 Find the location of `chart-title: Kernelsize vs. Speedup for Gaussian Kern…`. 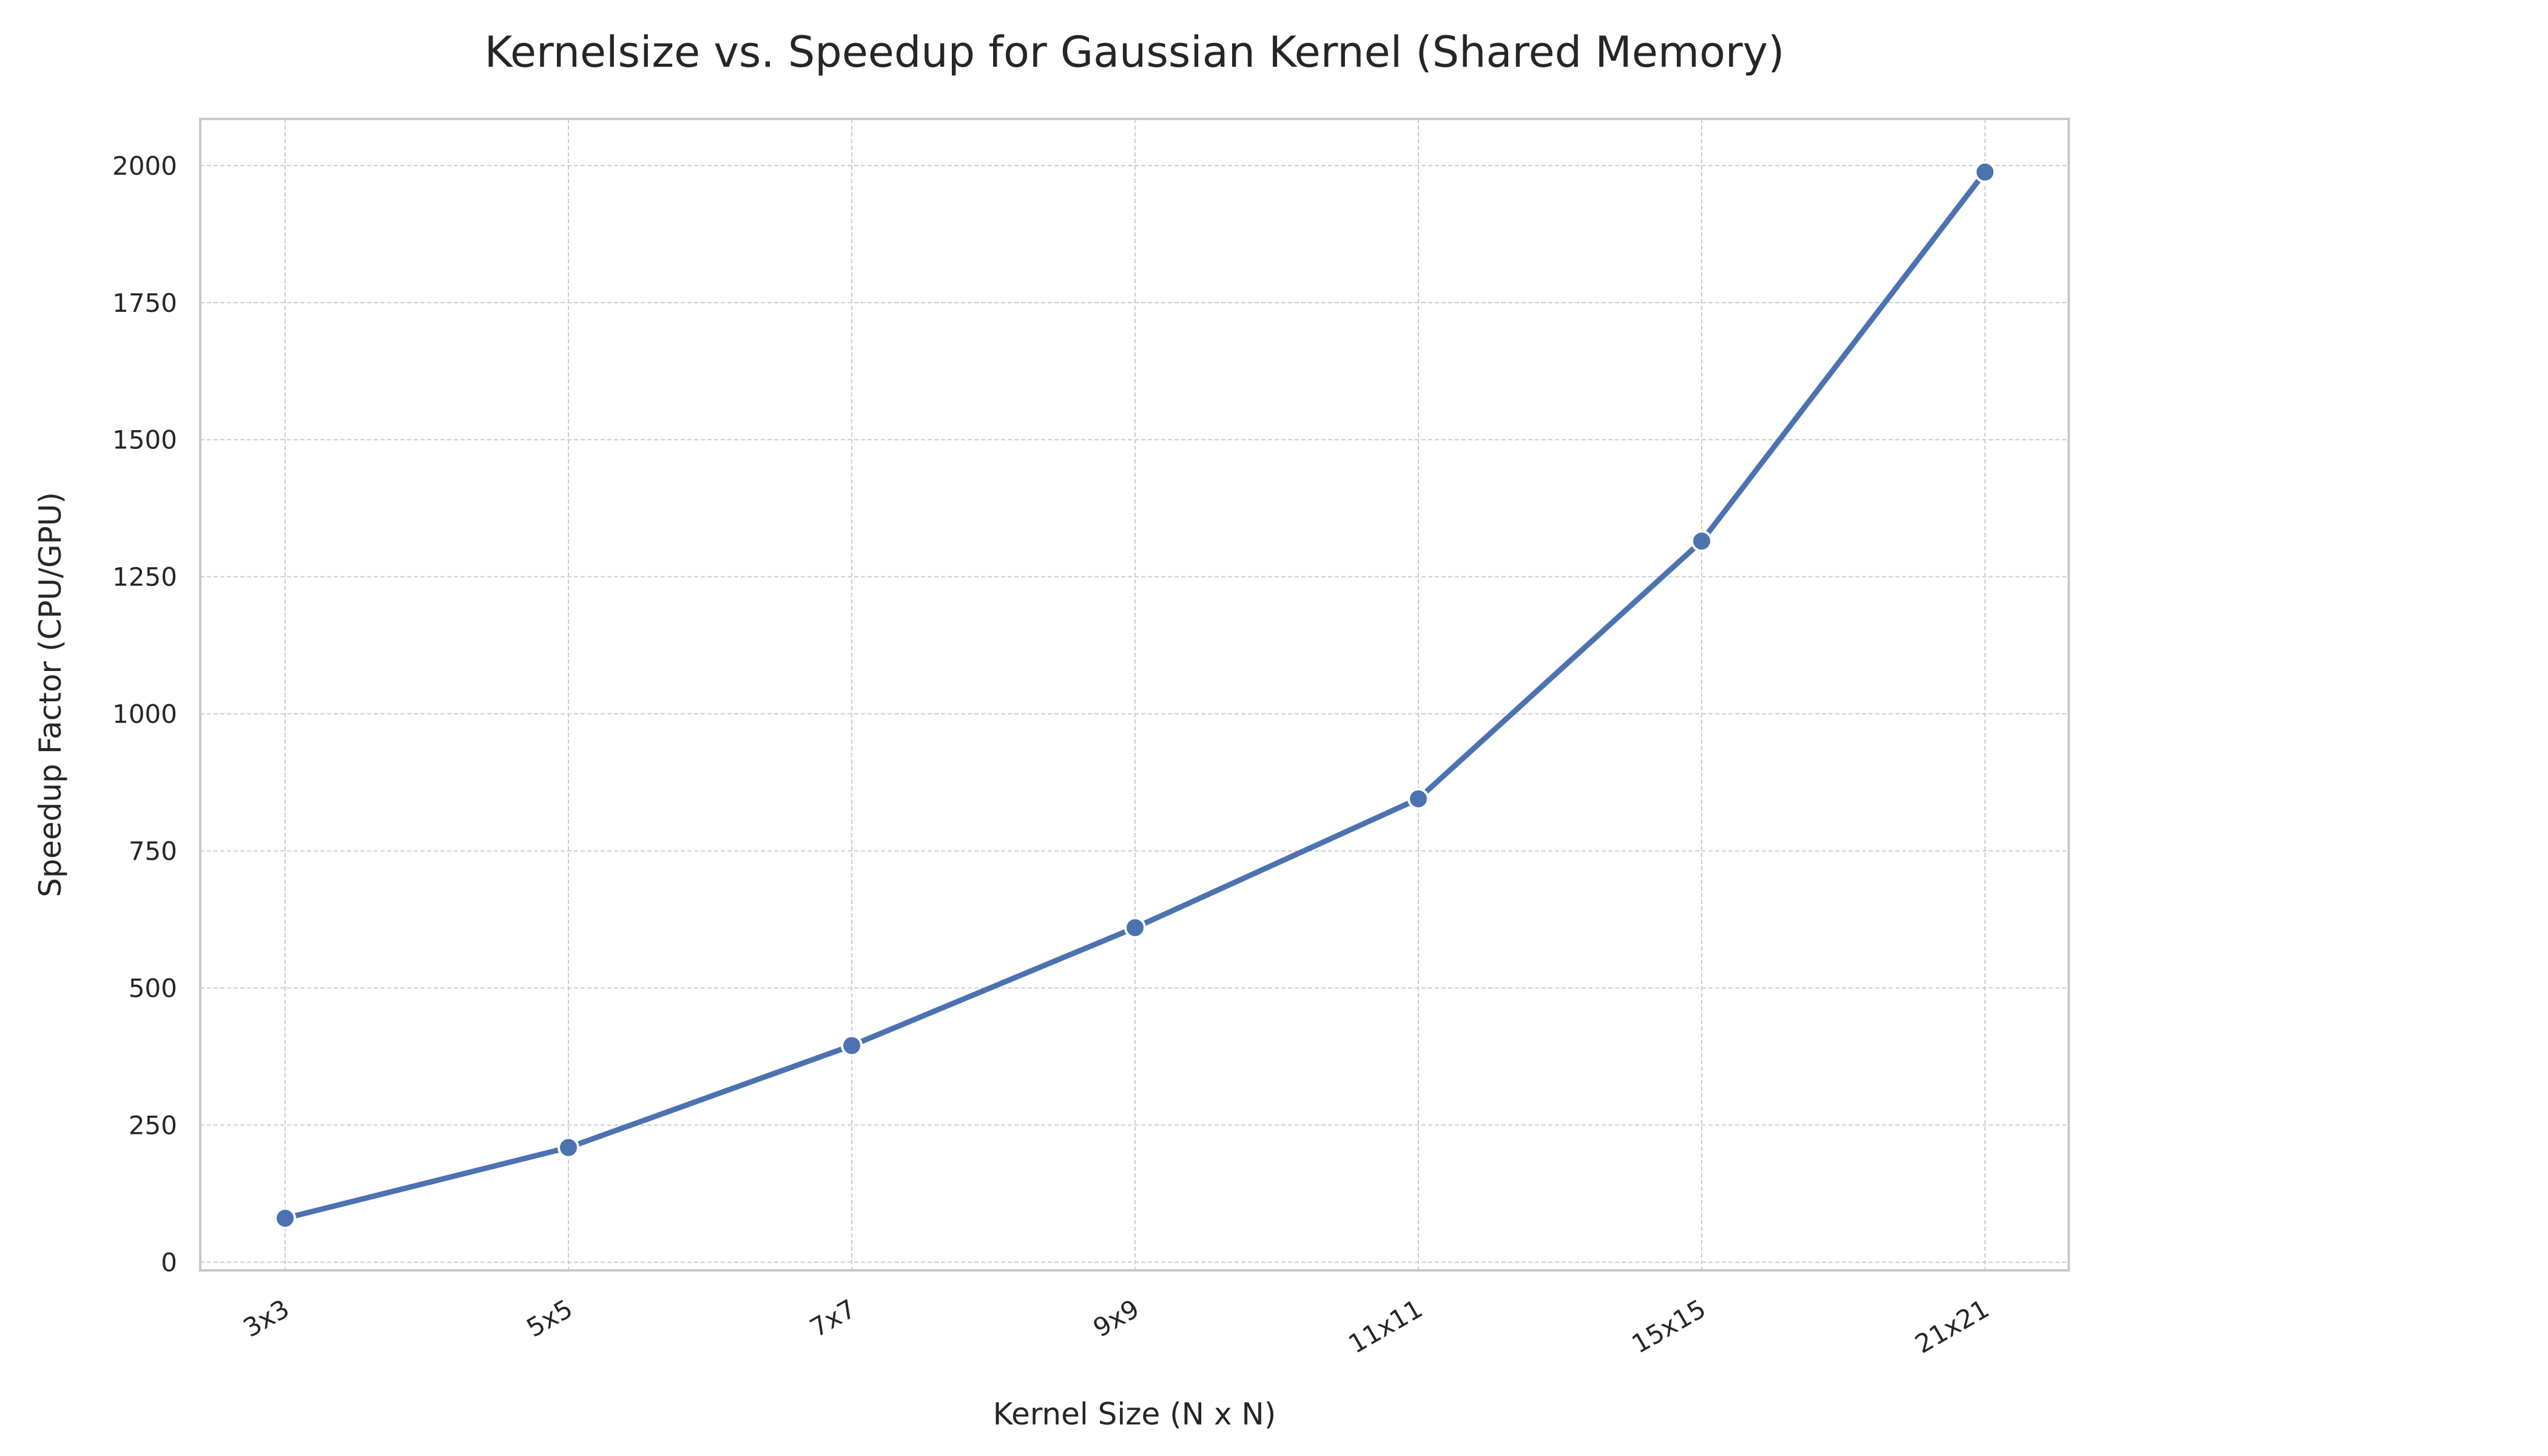

chart-title: Kernelsize vs. Speedup for Gaussian Kern… is located at coordinates (1135, 52).